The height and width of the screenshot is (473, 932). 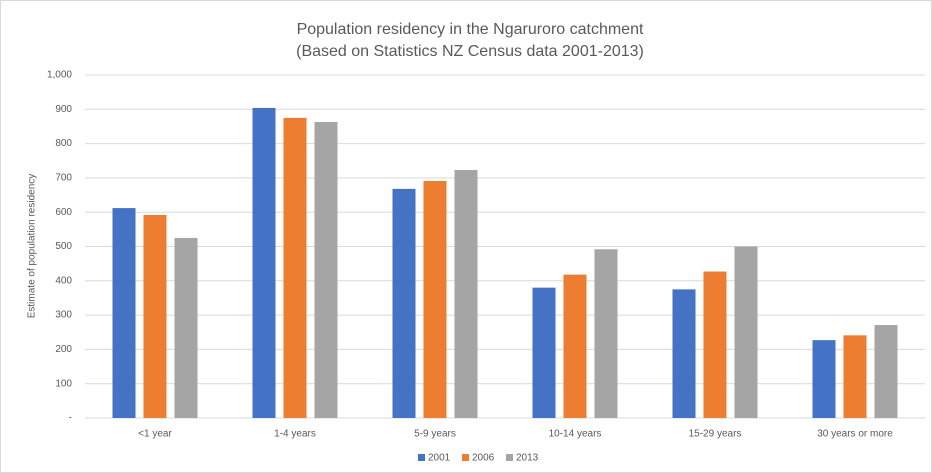 What do you see at coordinates (439, 458) in the screenshot?
I see `legend-label: 2001` at bounding box center [439, 458].